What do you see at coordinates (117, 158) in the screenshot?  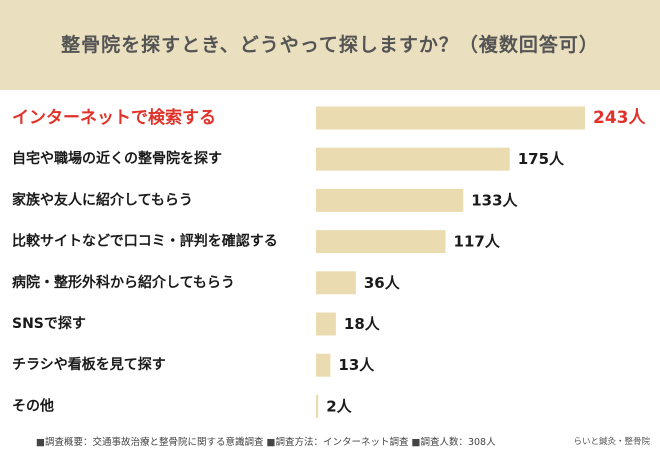 I see `category-label: 自宅や職場の近くの整骨院を探す` at bounding box center [117, 158].